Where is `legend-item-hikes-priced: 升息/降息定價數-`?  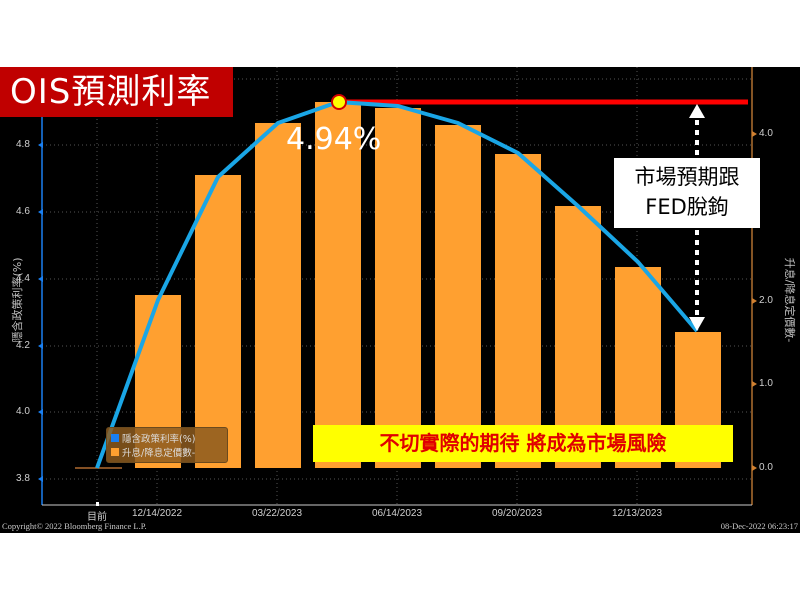
legend-item-hikes-priced: 升息/降息定價數- is located at coordinates (167, 452).